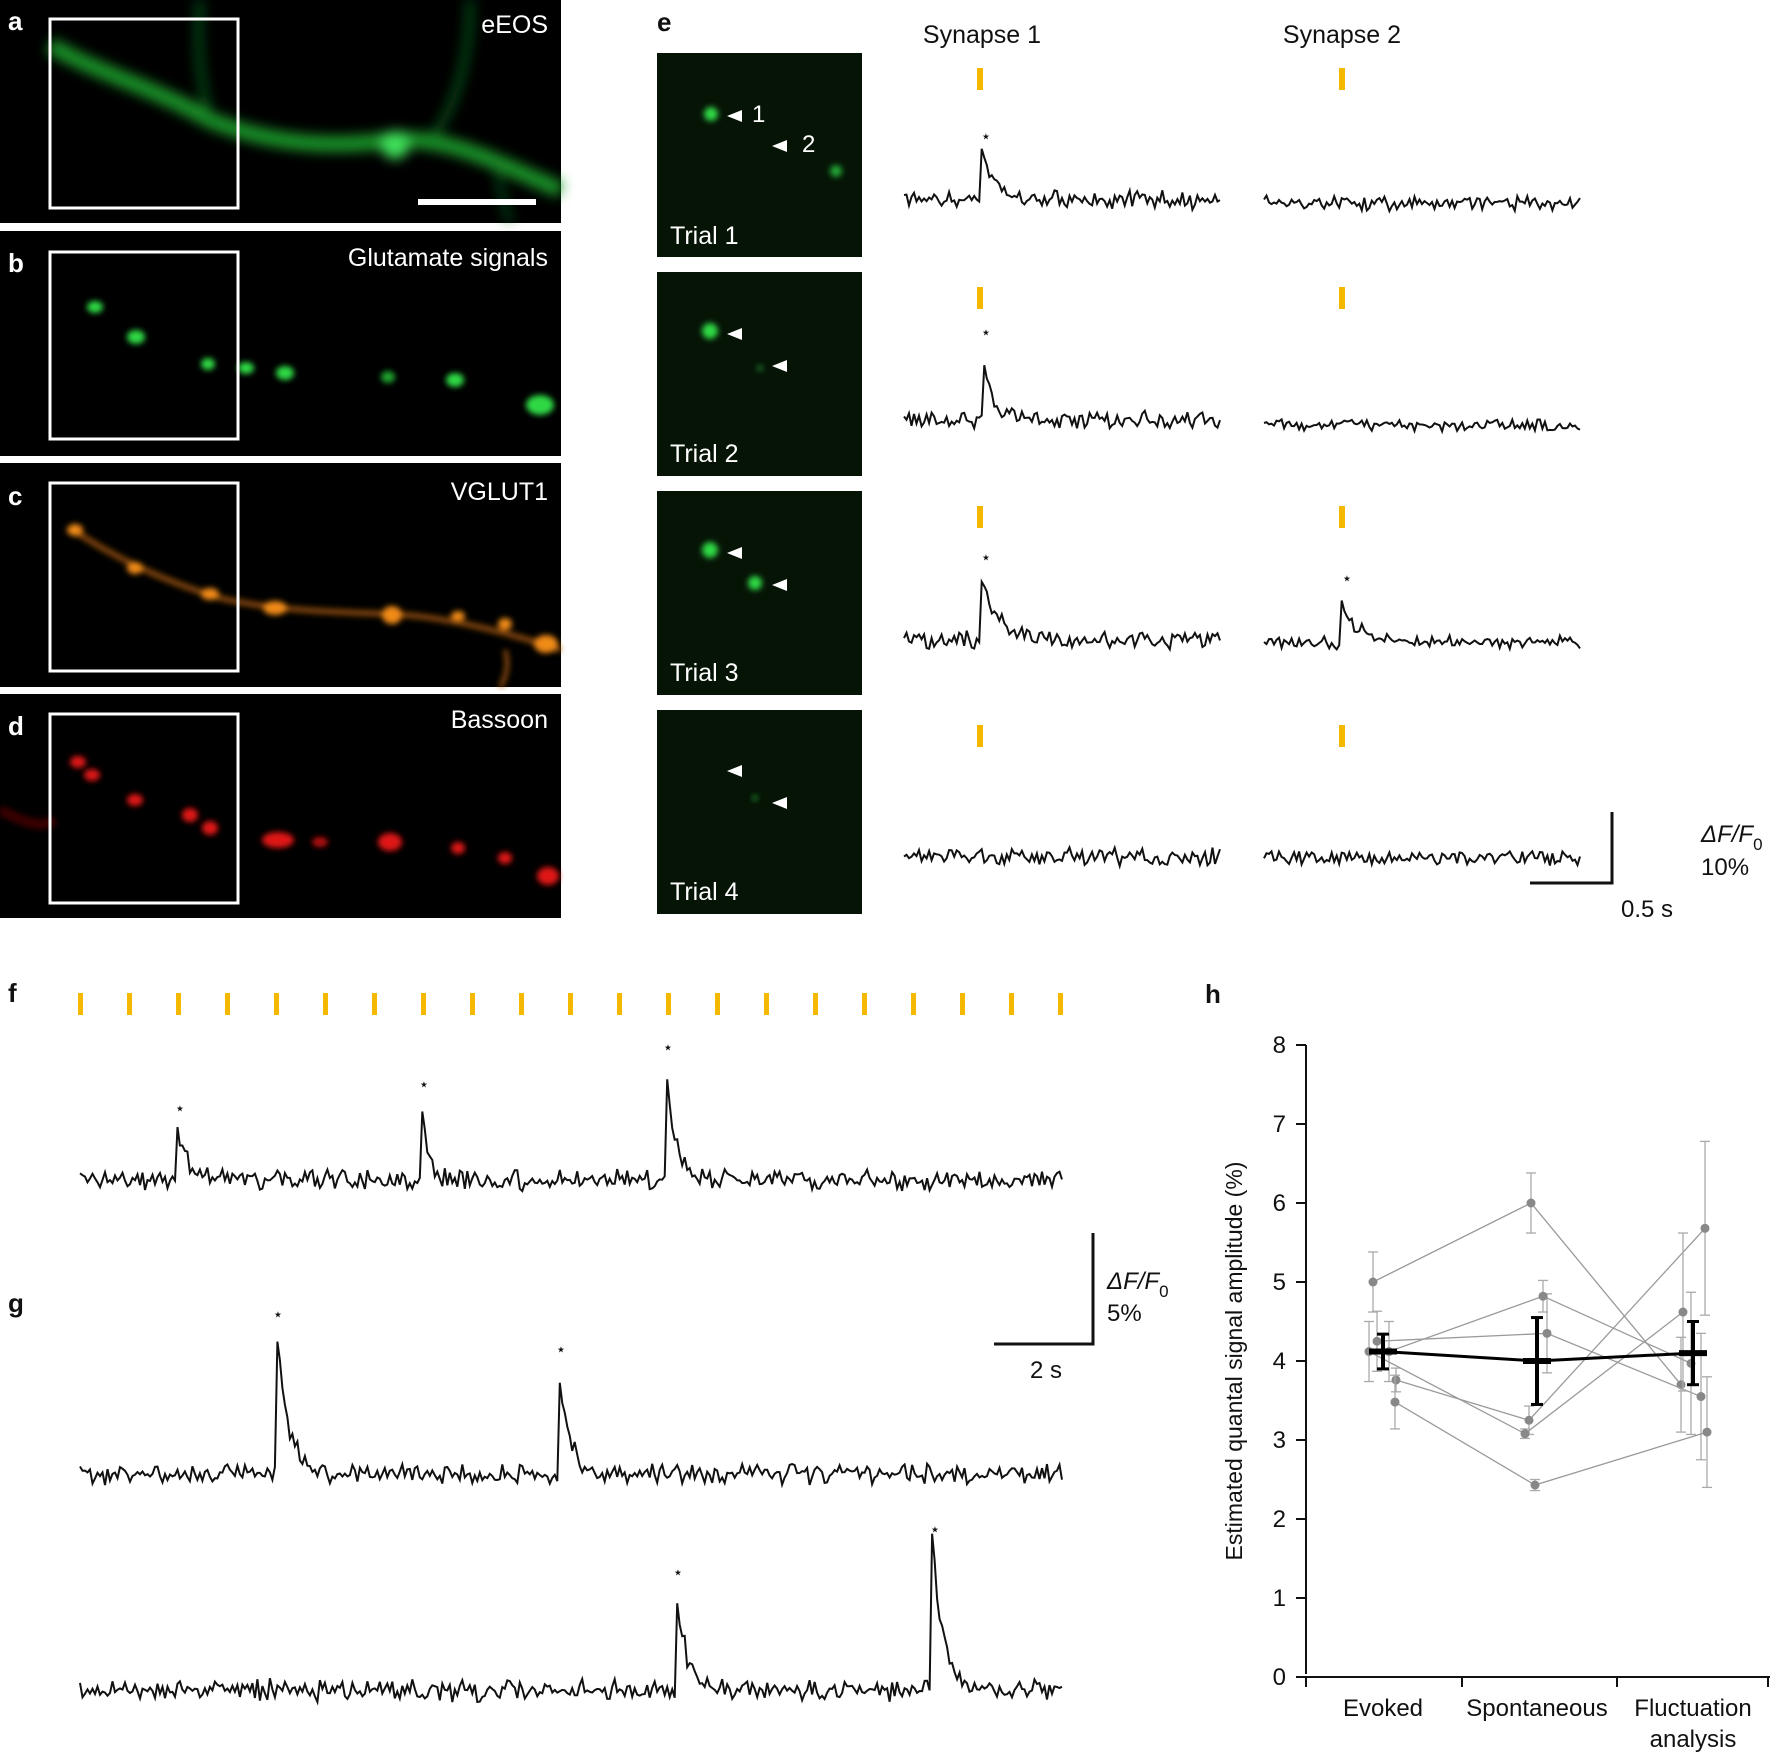 Image resolution: width=1773 pixels, height=1756 pixels. Describe the element at coordinates (280, 806) in the screenshot. I see `panel-d-background` at that location.